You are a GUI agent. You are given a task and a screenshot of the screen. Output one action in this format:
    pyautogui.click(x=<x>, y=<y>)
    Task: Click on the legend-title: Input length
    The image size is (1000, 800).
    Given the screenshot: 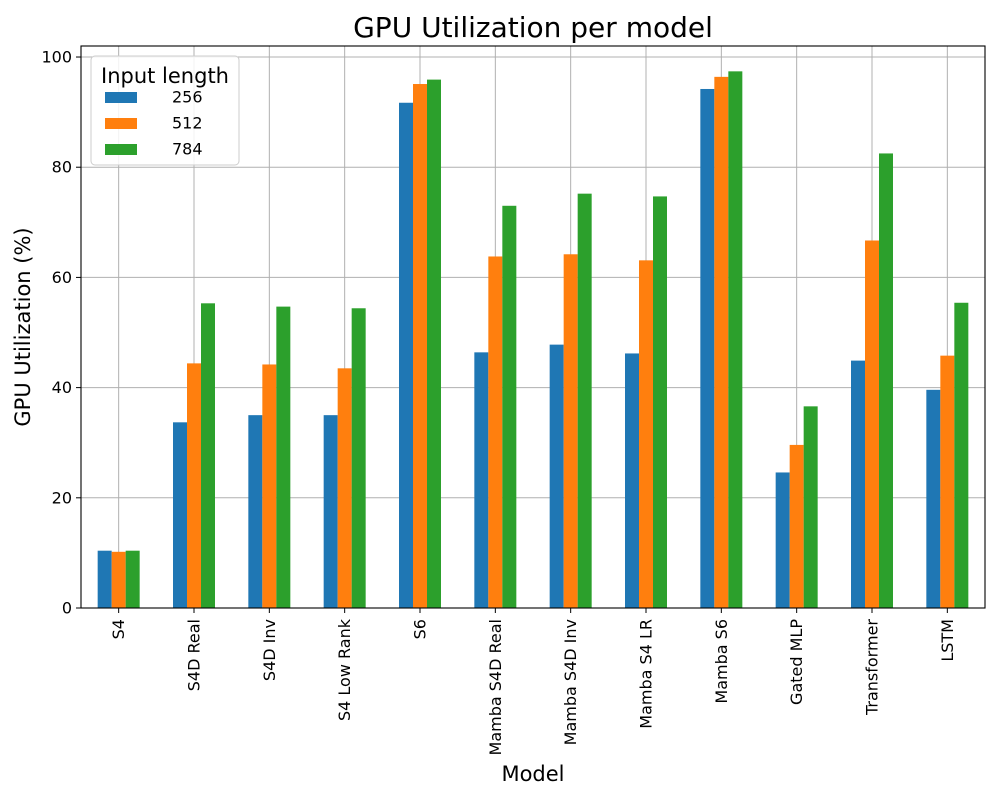 What is the action you would take?
    pyautogui.click(x=165, y=76)
    